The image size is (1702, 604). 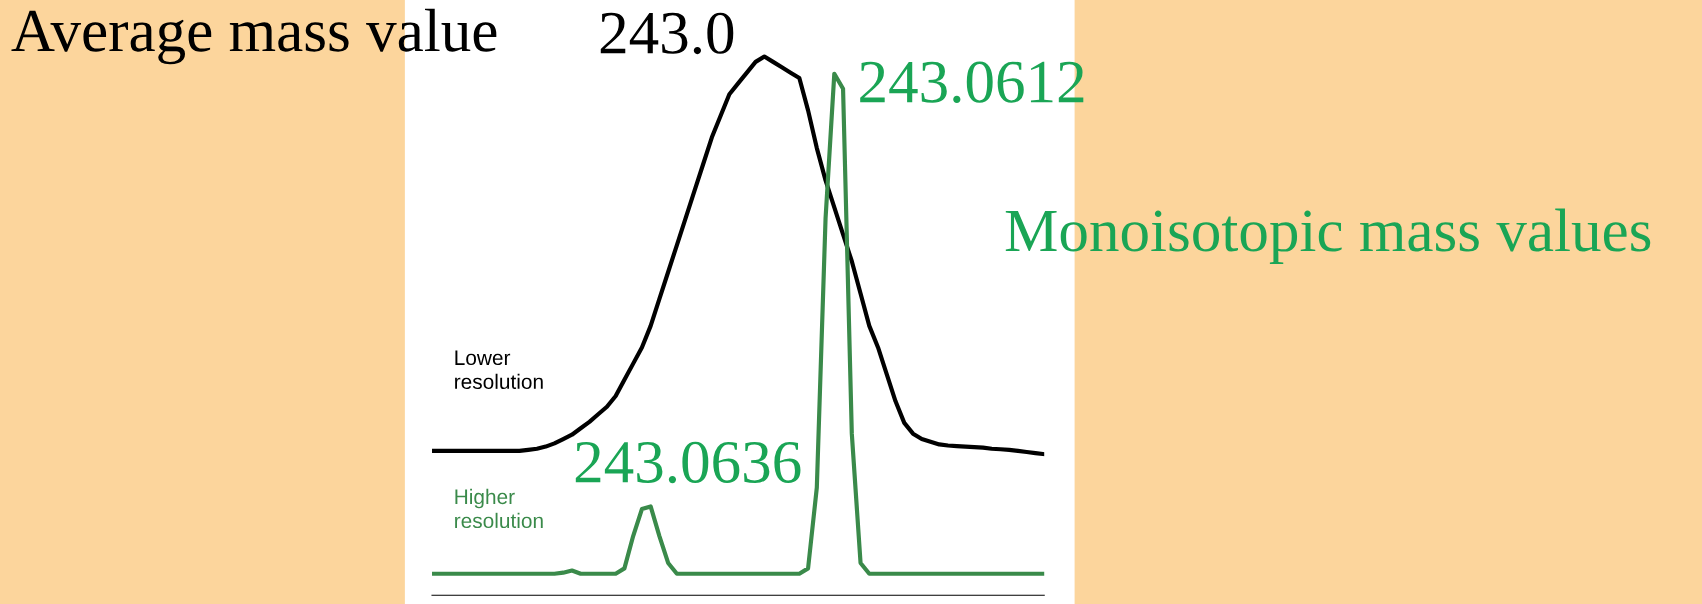 I want to click on text: Lower resolution, so click(x=499, y=370).